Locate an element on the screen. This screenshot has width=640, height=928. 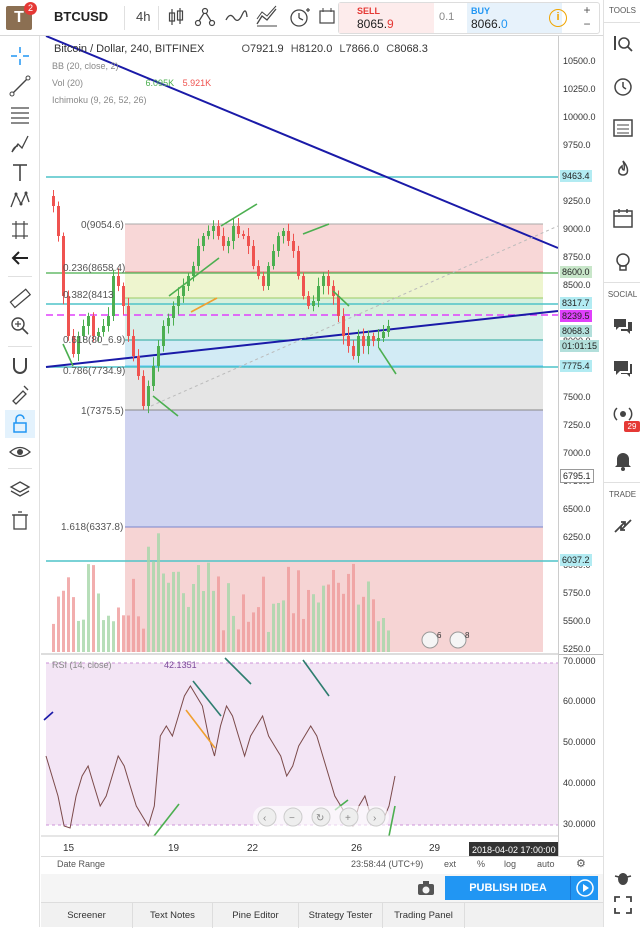
crosshair-icon is located at coordinates (20, 56).